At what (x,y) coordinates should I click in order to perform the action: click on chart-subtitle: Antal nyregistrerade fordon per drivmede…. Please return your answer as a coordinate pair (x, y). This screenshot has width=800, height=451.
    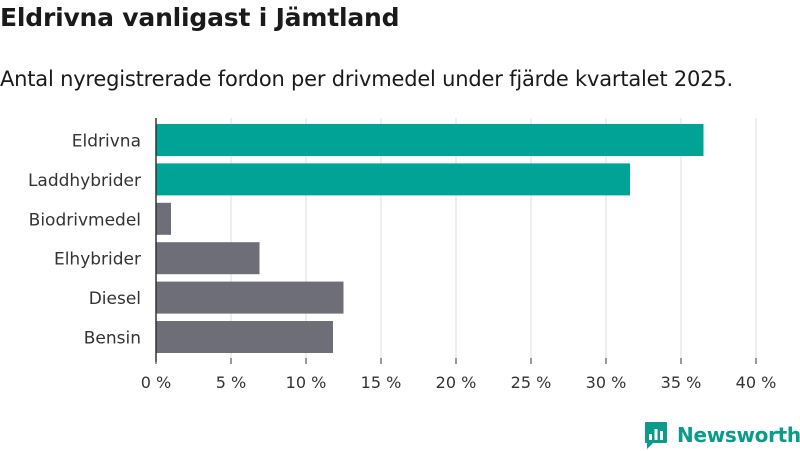
    Looking at the image, I should click on (367, 79).